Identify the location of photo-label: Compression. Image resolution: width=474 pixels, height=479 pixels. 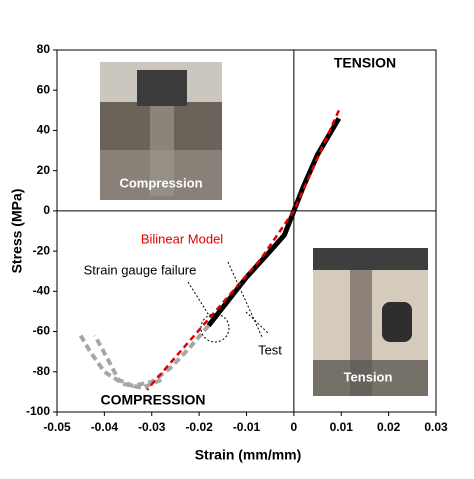
(160, 182).